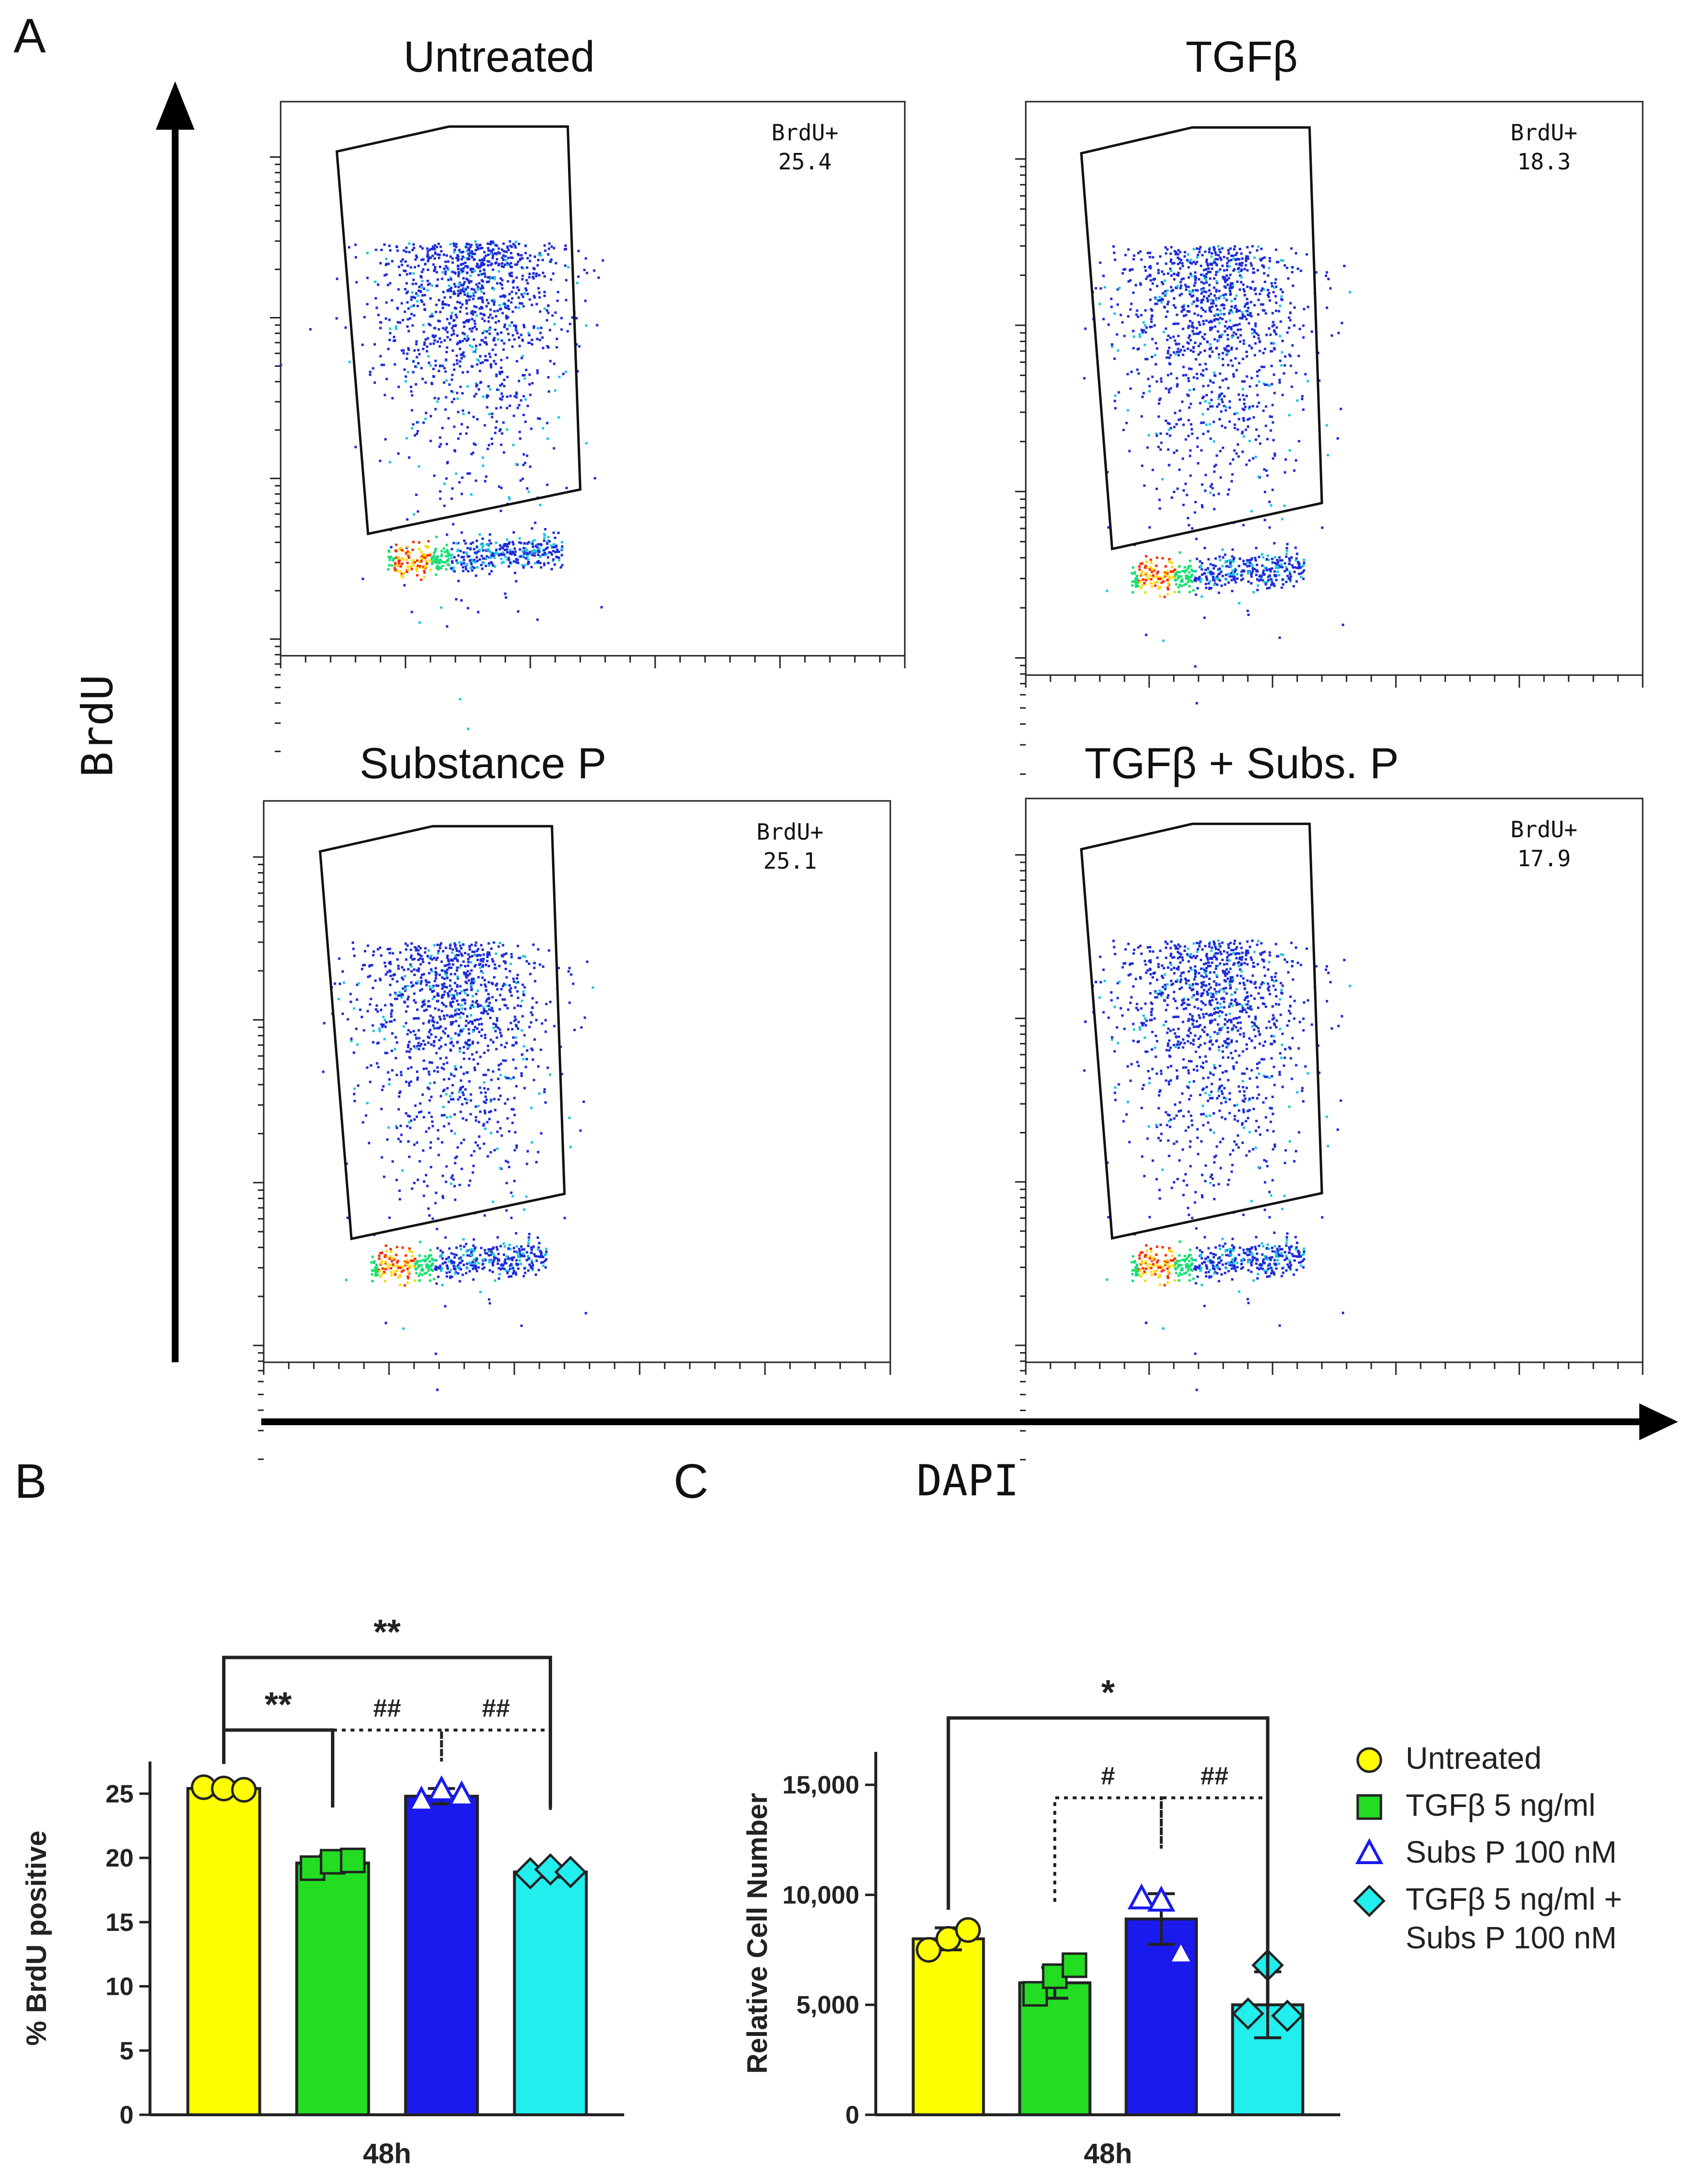 The image size is (1693, 2184). Describe the element at coordinates (1241, 57) in the screenshot. I see `flow-plot-title: TGFβ` at that location.